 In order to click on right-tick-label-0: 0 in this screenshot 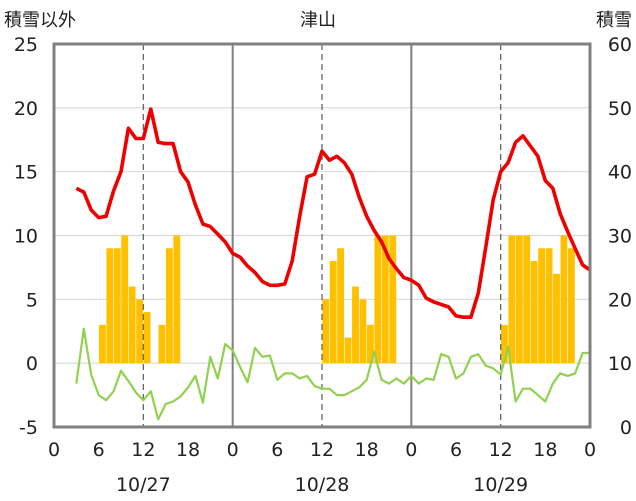, I will do `click(626, 428)`.